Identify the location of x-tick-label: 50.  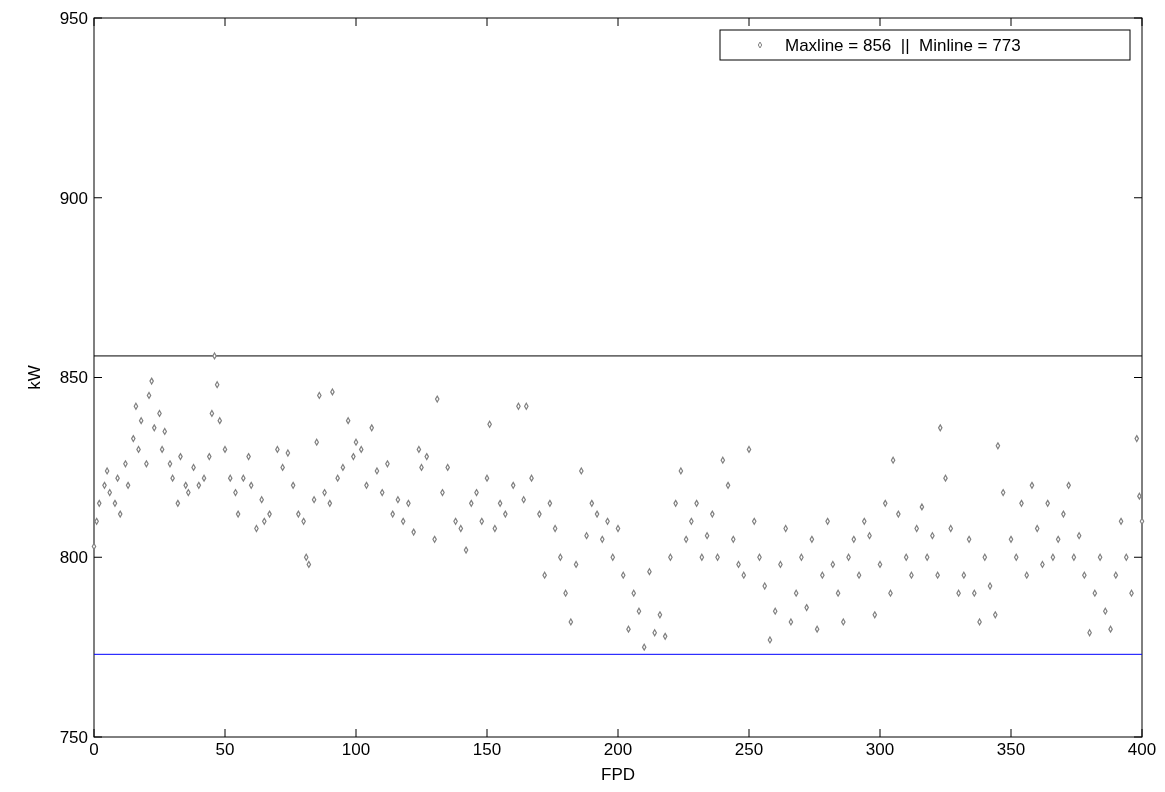
(225, 749).